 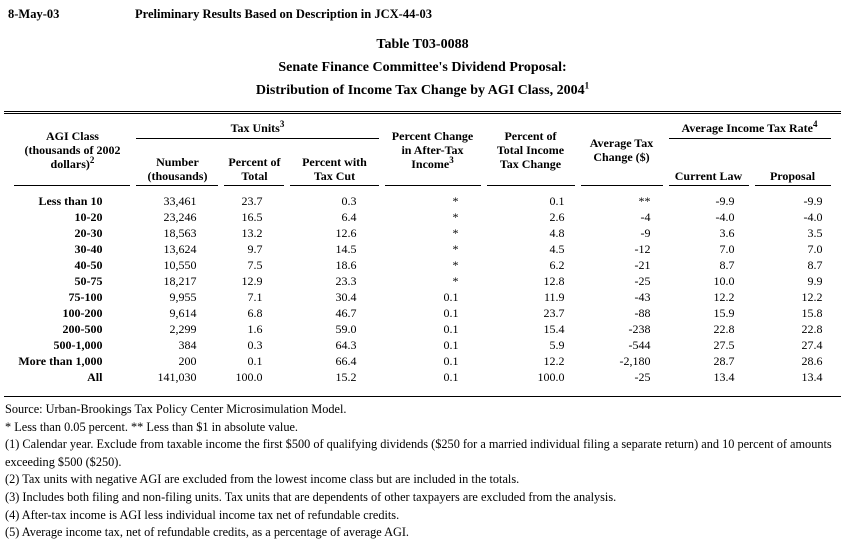 What do you see at coordinates (346, 249) in the screenshot?
I see `cell-percent-with-tax-cut: 14.5` at bounding box center [346, 249].